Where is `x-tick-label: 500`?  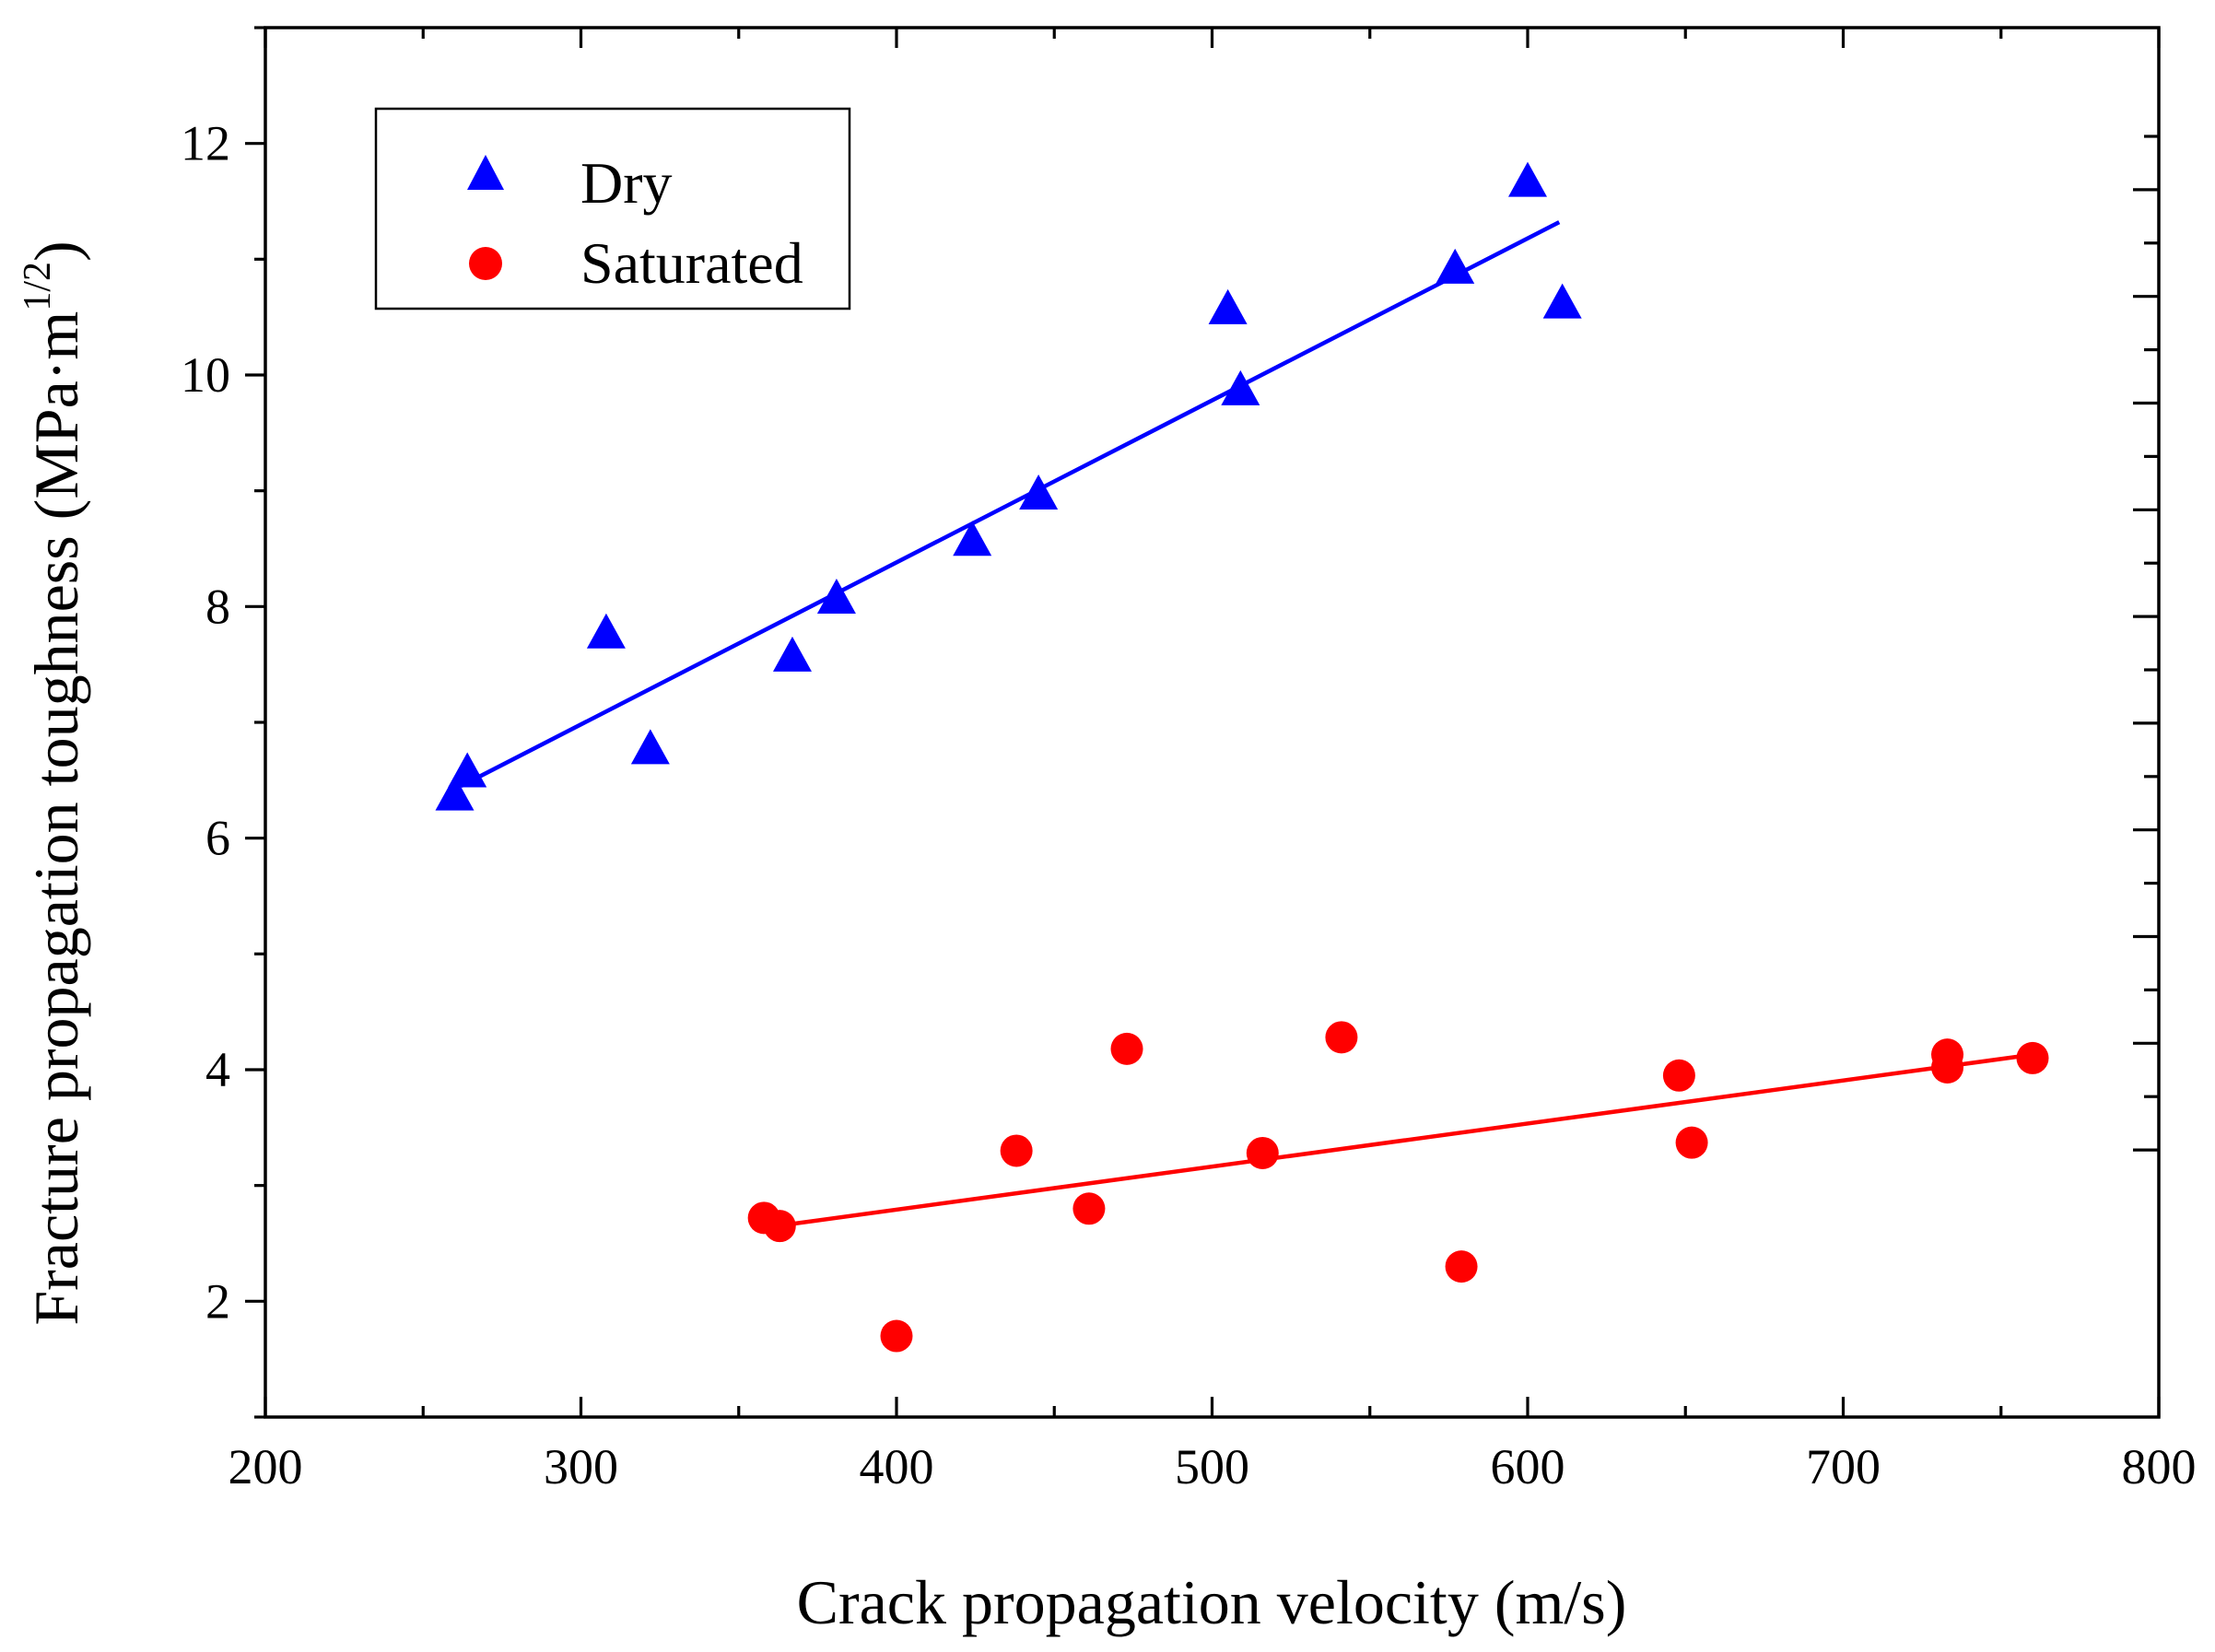 x-tick-label: 500 is located at coordinates (1212, 1466).